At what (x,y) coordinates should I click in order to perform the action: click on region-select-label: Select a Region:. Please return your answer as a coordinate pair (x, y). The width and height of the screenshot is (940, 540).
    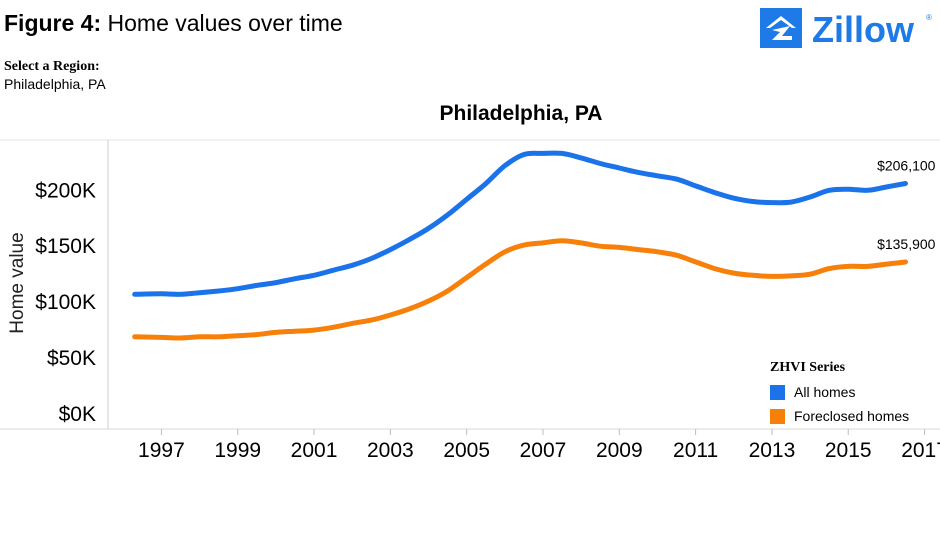
    Looking at the image, I should click on (52, 66).